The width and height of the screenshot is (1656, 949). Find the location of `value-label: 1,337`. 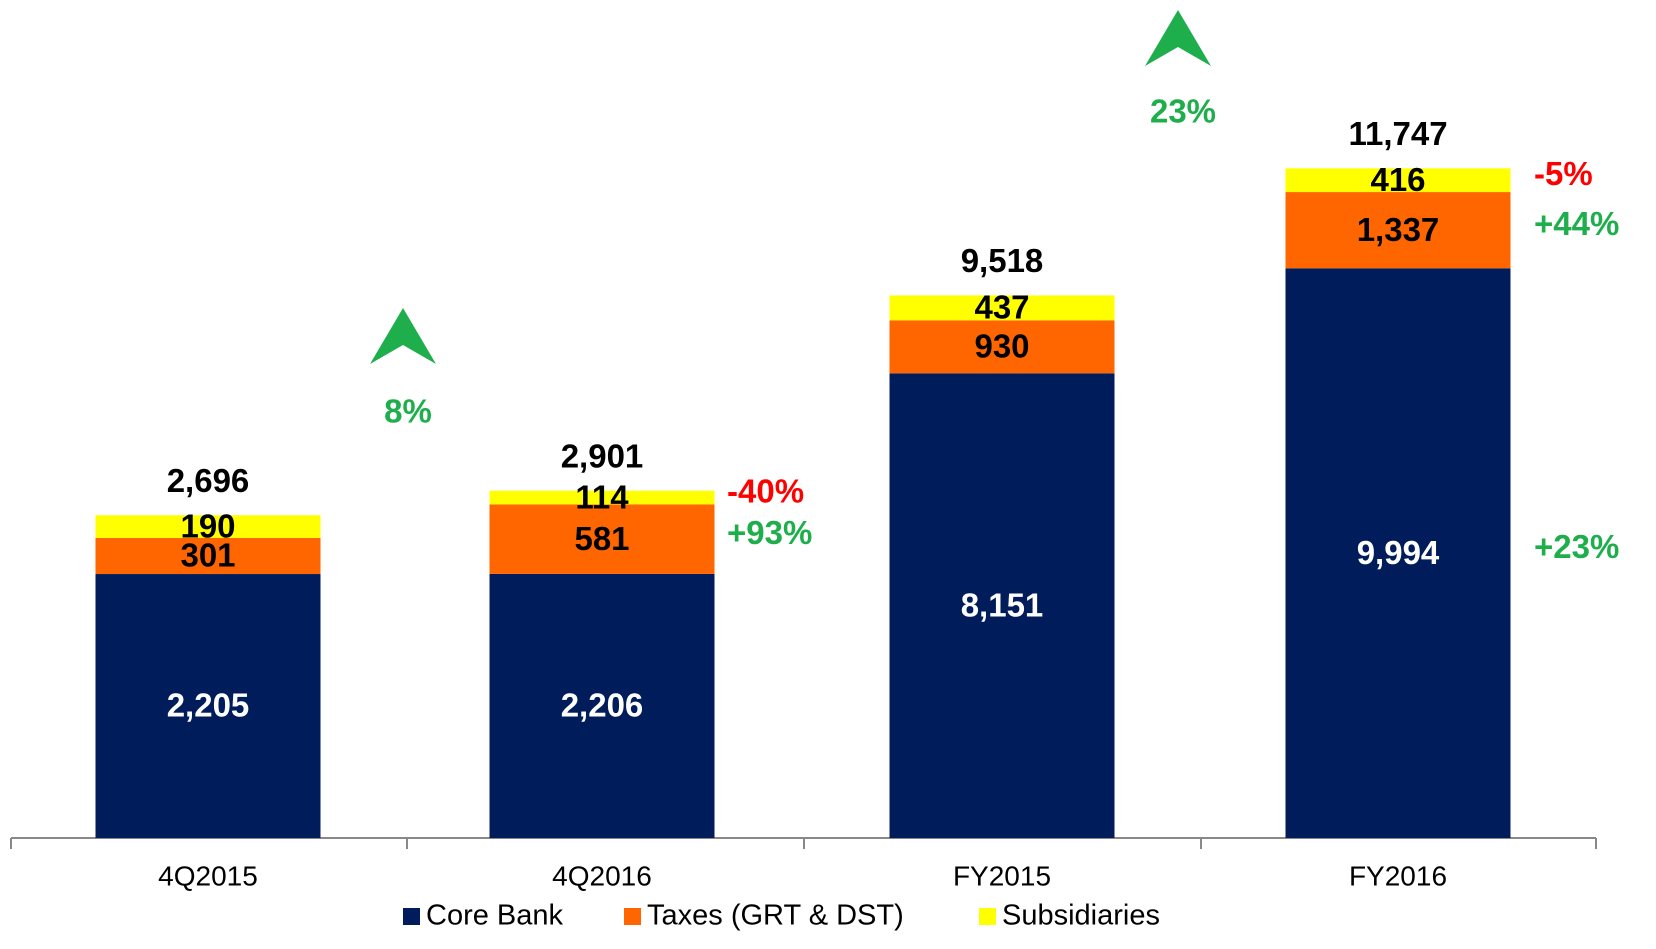

value-label: 1,337 is located at coordinates (1398, 229).